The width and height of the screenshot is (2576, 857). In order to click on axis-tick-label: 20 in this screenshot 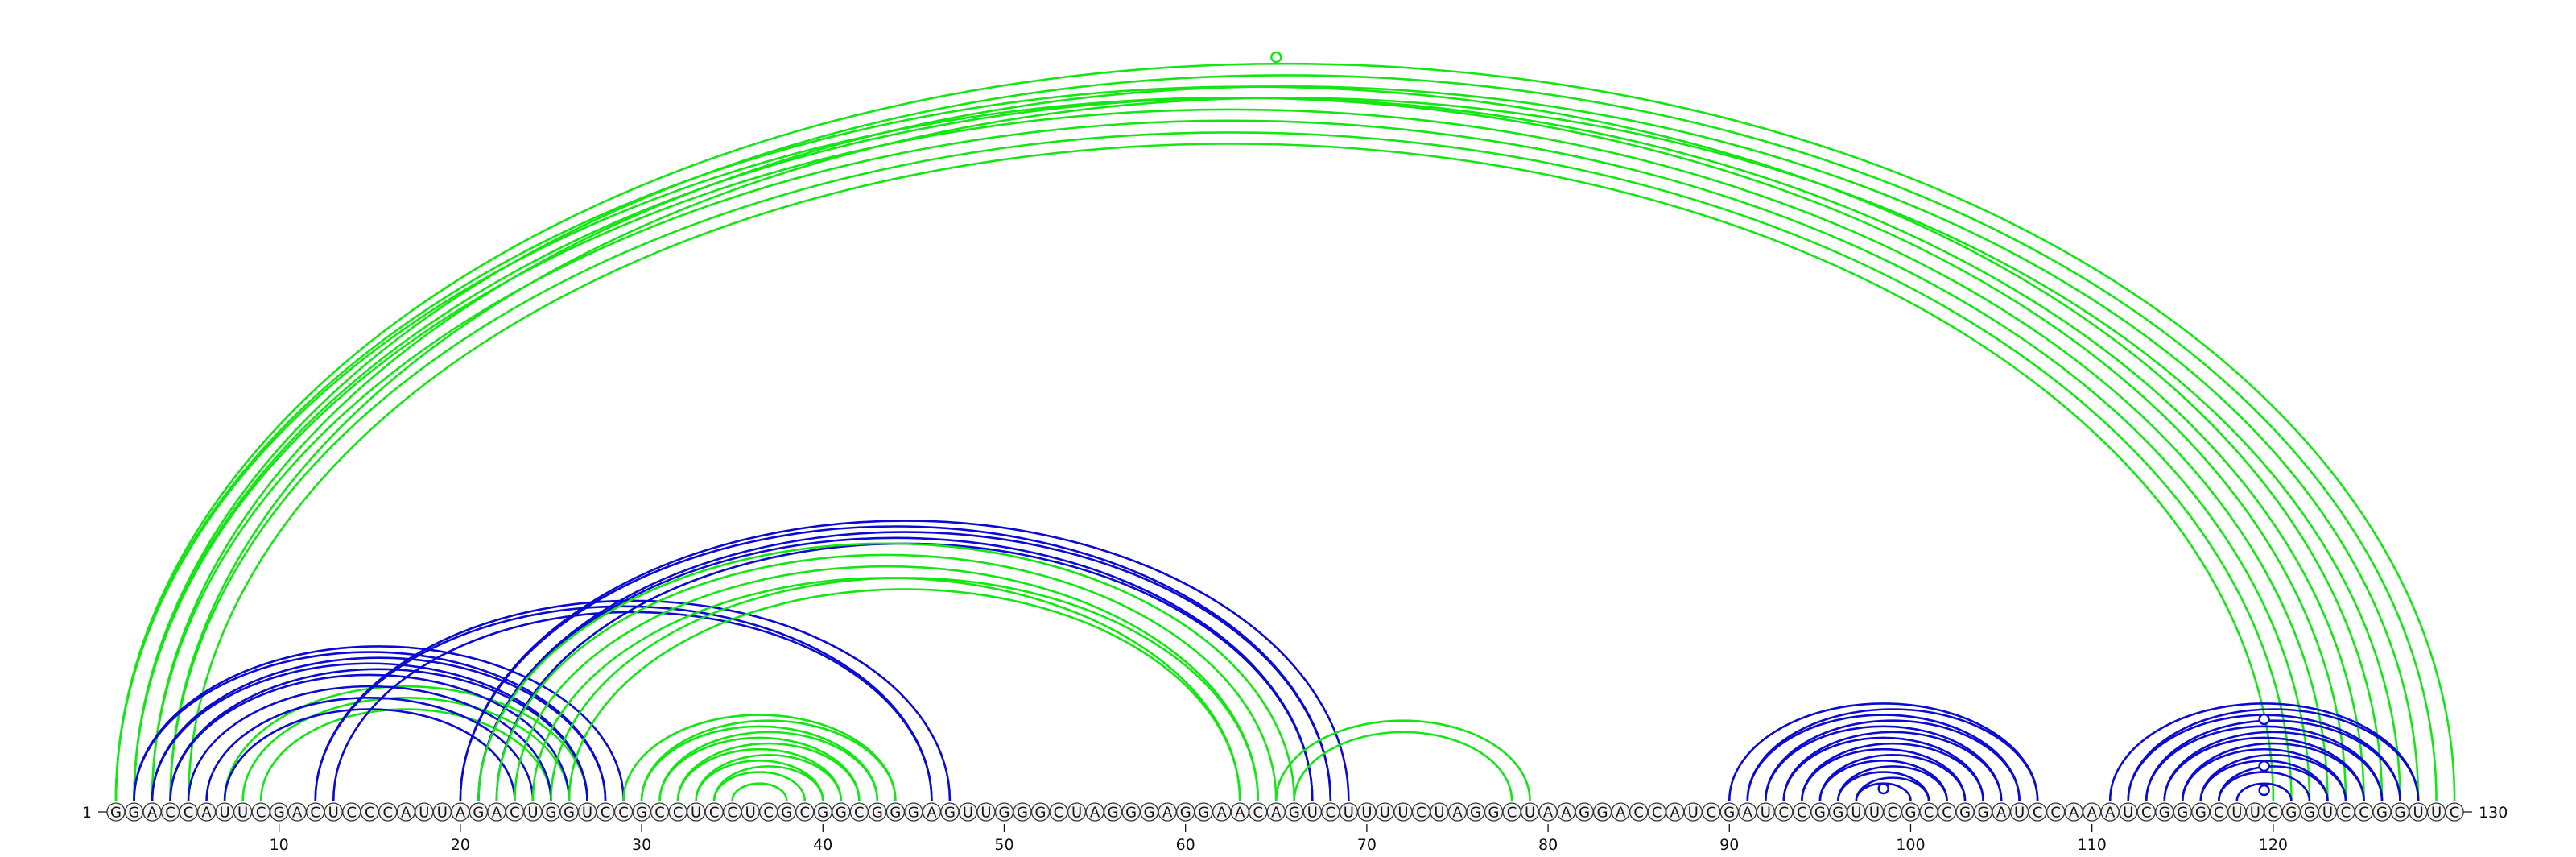, I will do `click(460, 845)`.